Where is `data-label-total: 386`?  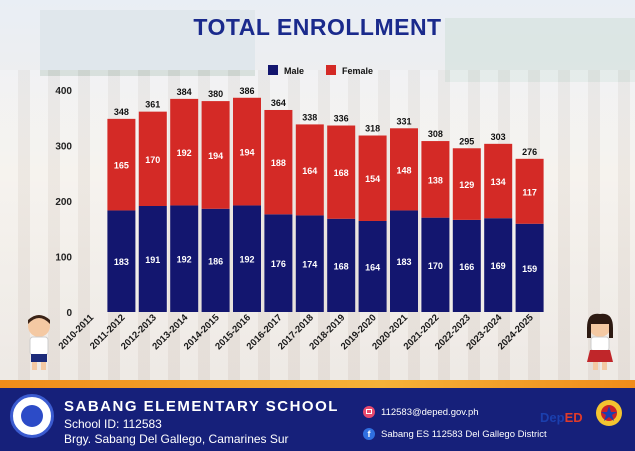 data-label-total: 386 is located at coordinates (246, 91).